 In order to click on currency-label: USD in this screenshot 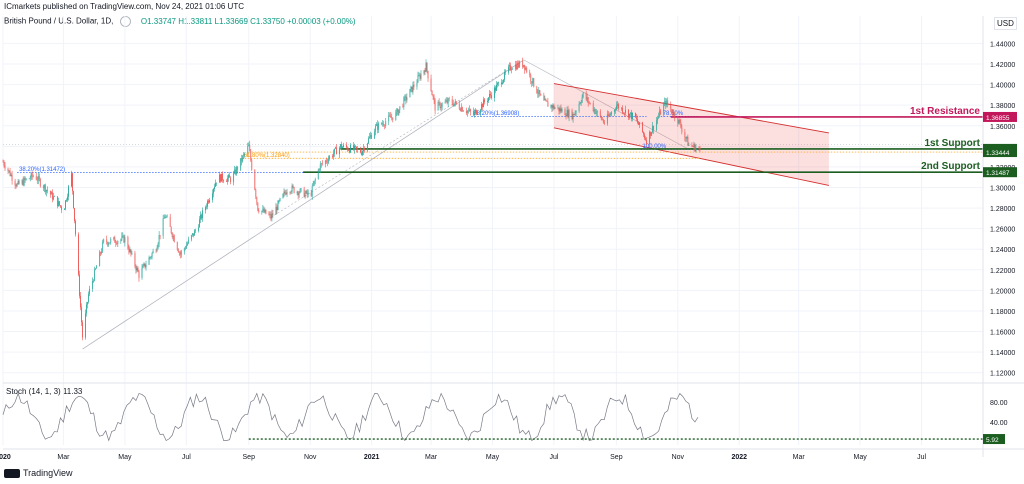, I will do `click(1005, 23)`.